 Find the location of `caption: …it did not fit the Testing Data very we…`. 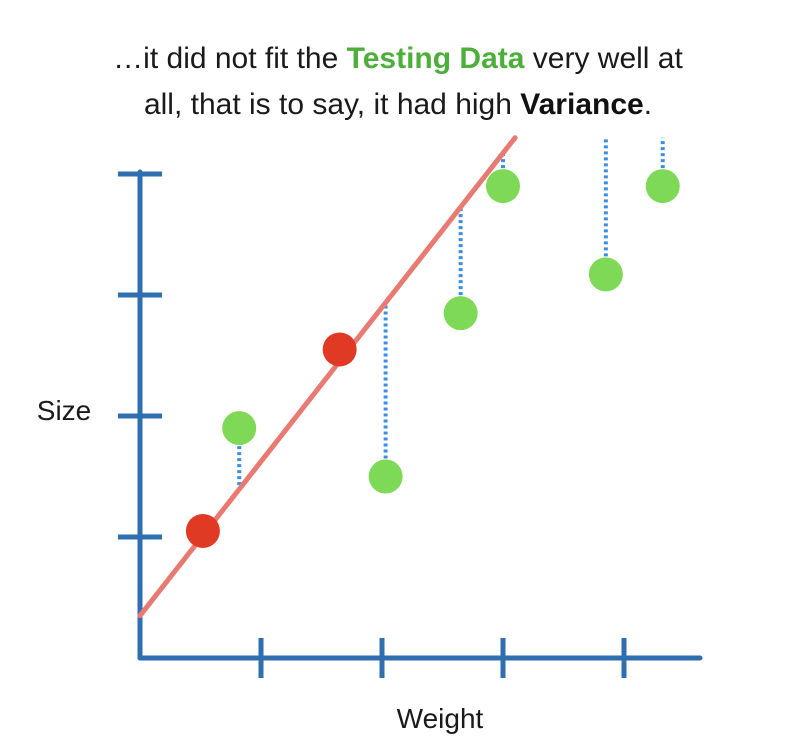

caption: …it did not fit the Testing Data very we… is located at coordinates (398, 82).